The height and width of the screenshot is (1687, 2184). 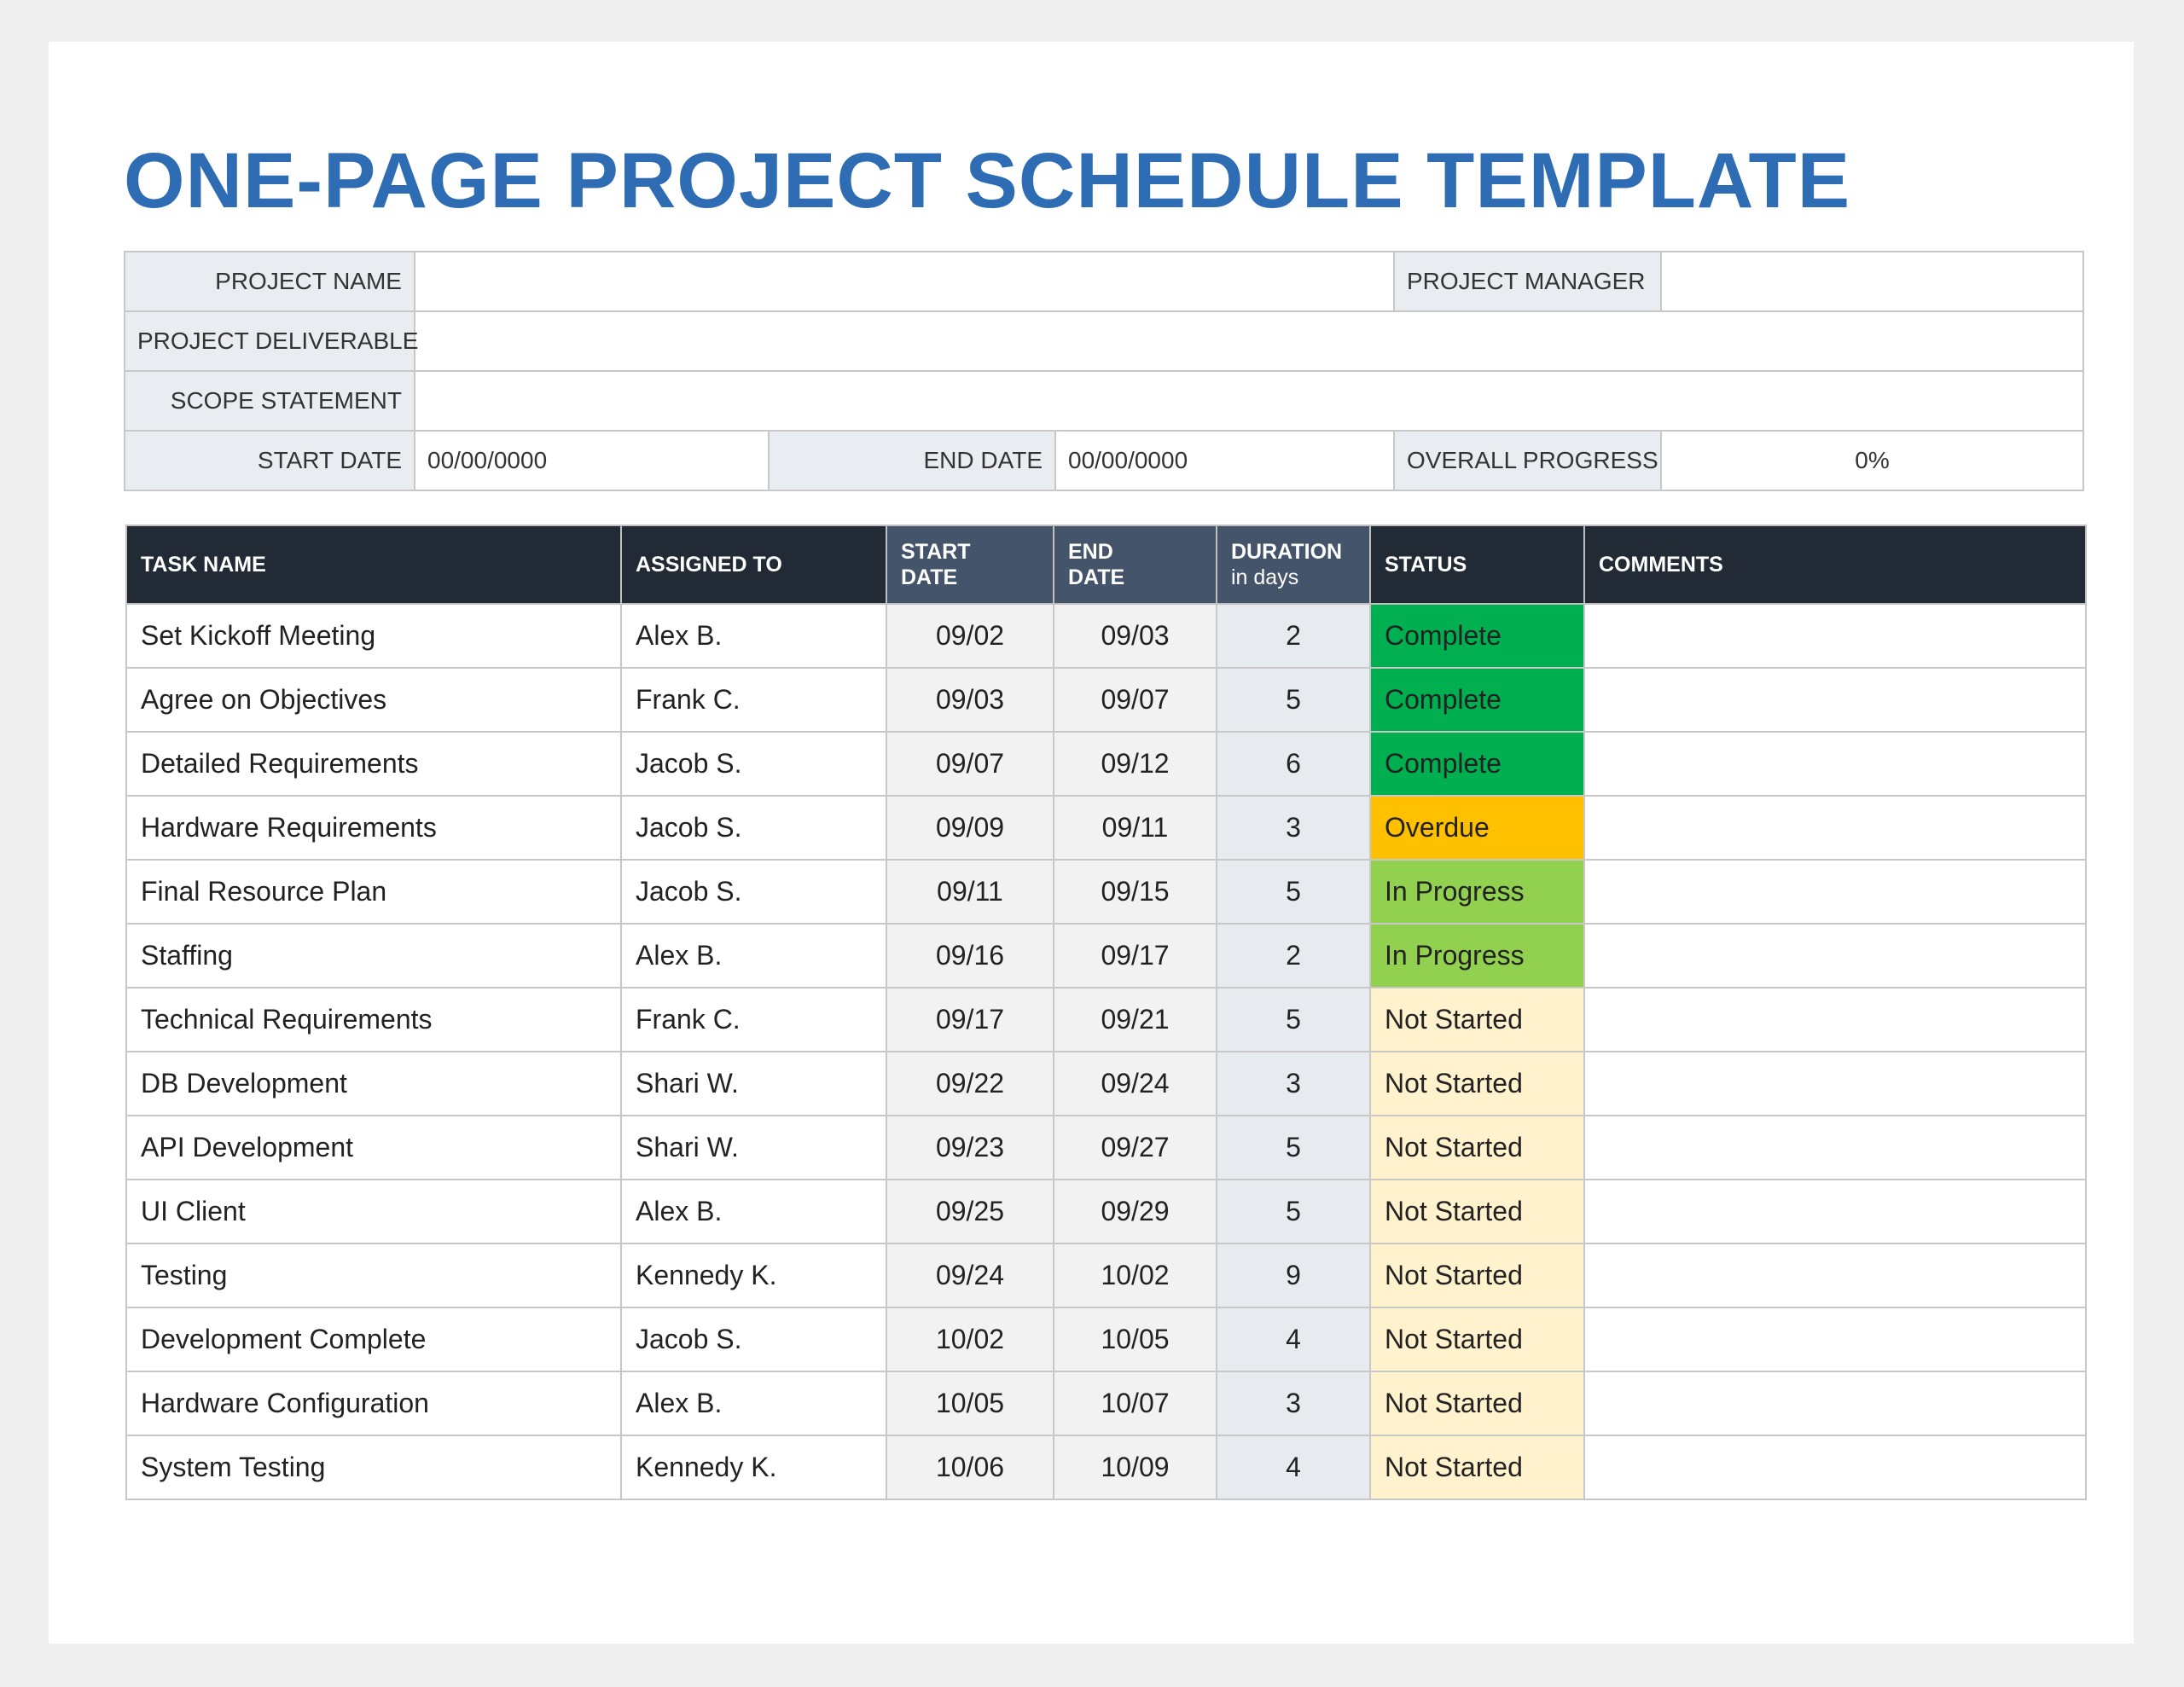 I want to click on column-header: COMMENTS, so click(x=1835, y=565).